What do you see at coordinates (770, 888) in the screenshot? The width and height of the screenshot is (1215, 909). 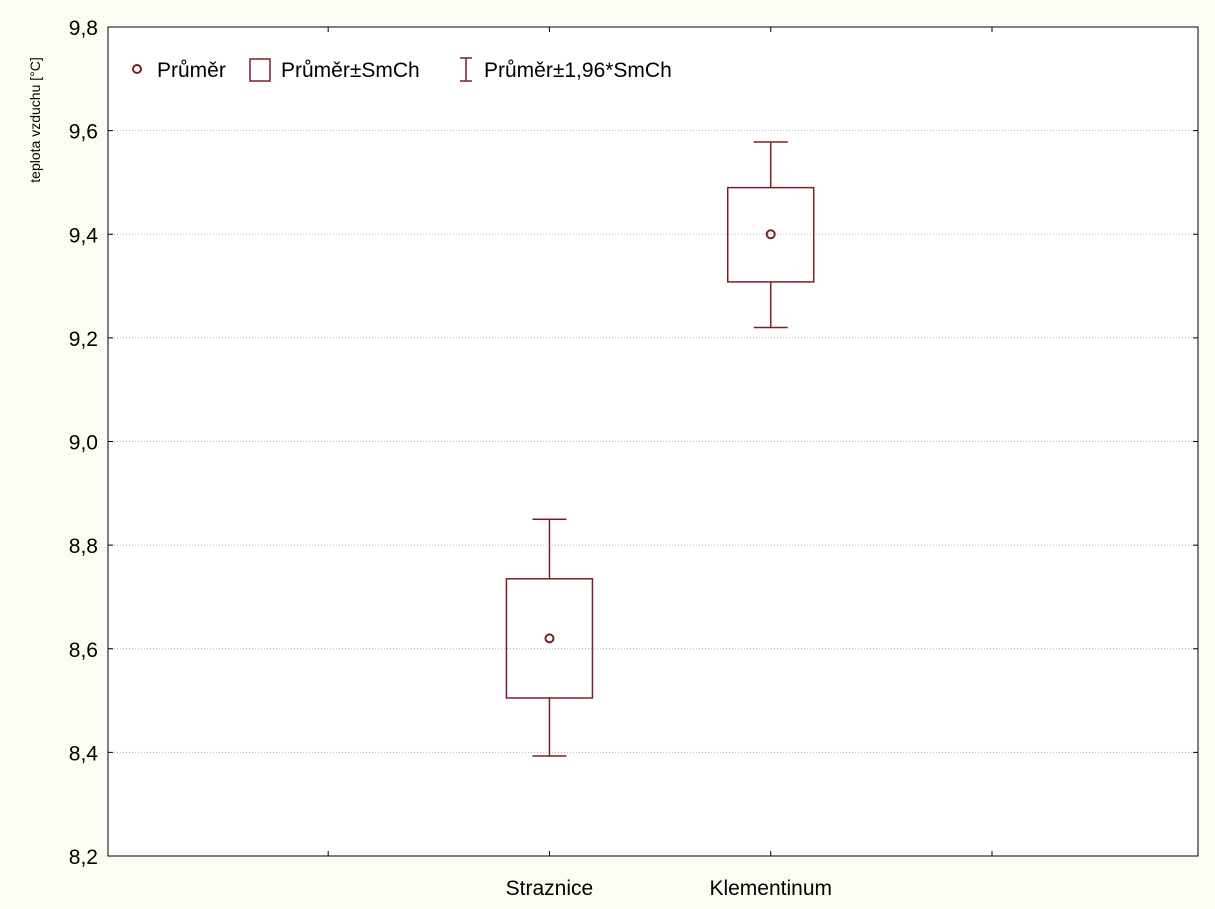 I see `x-tick-label: Klementinum` at bounding box center [770, 888].